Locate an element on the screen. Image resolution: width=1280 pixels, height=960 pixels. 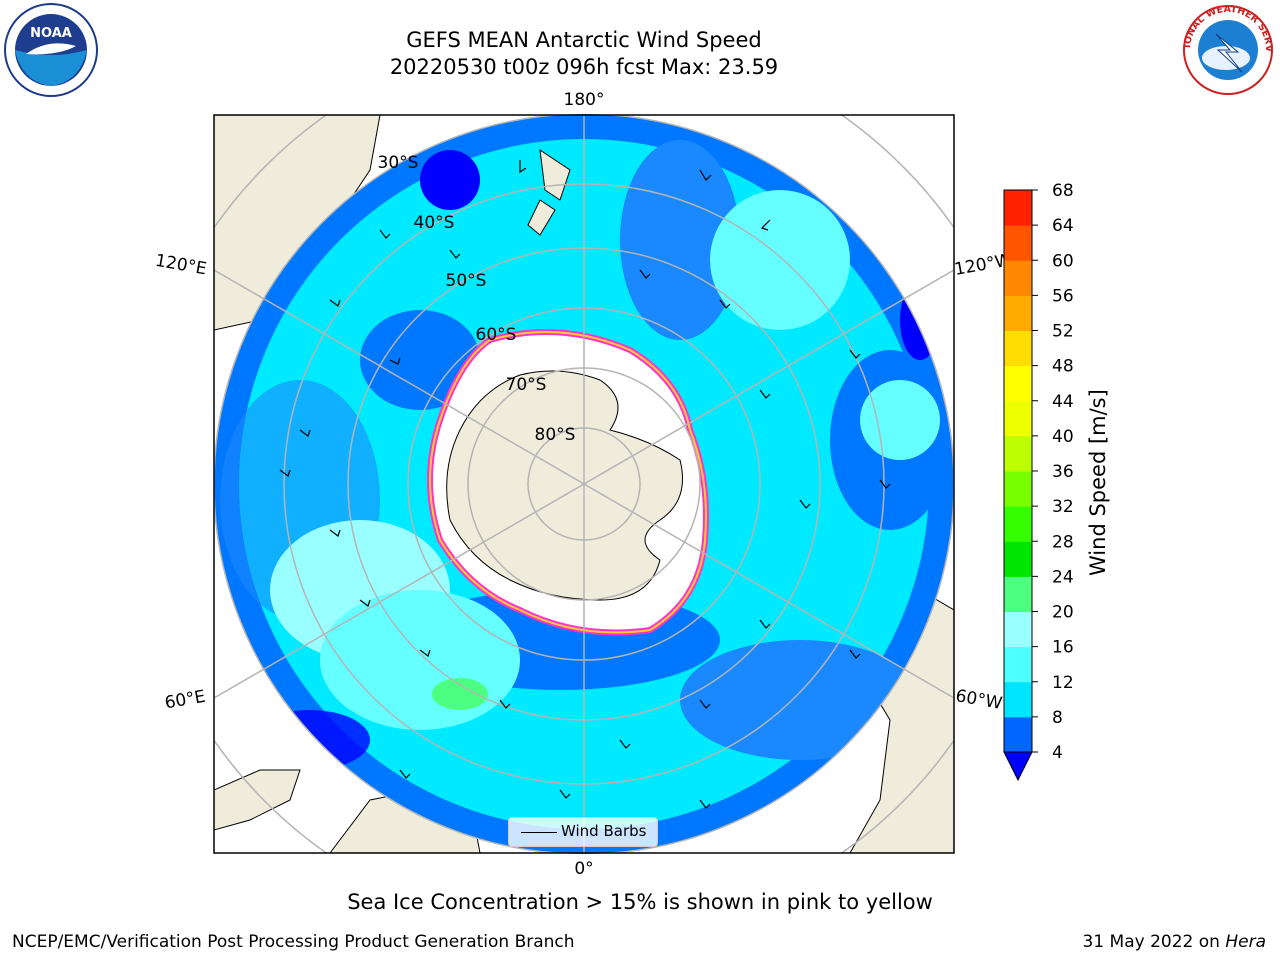
colorbar-tick-label: 20 is located at coordinates (1063, 613).